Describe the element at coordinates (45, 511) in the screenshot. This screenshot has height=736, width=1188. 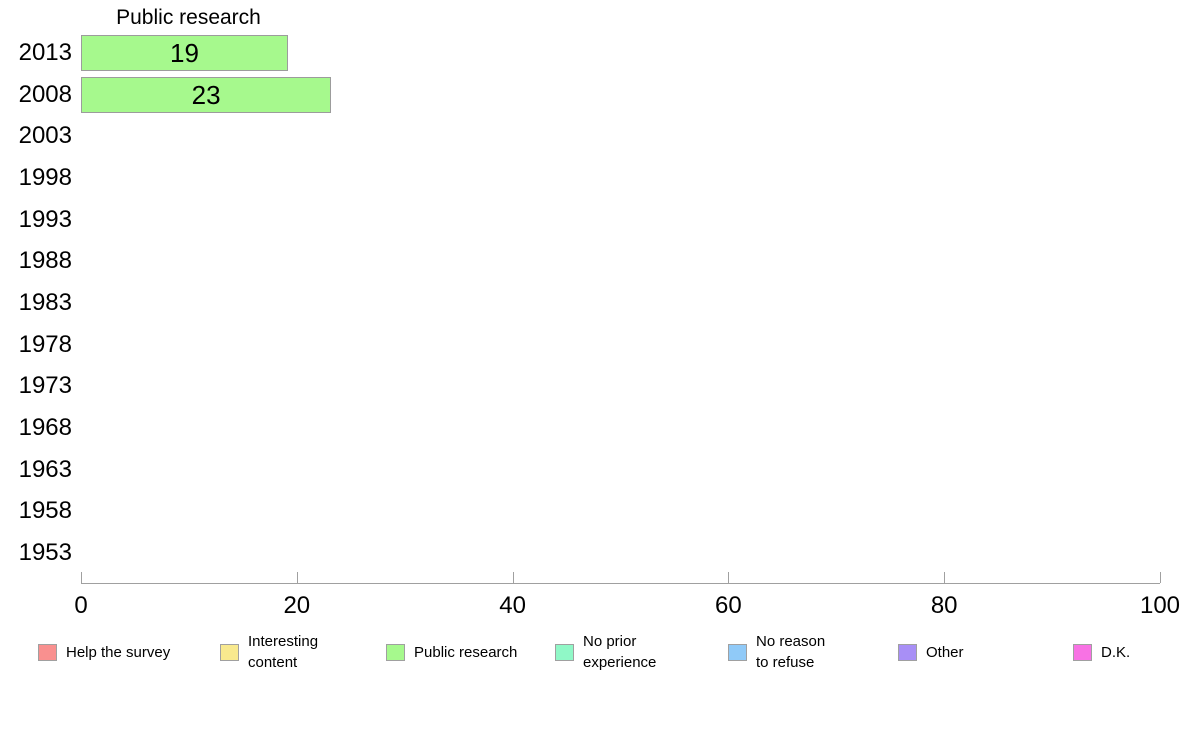
I see `y-tick-label: 1958` at that location.